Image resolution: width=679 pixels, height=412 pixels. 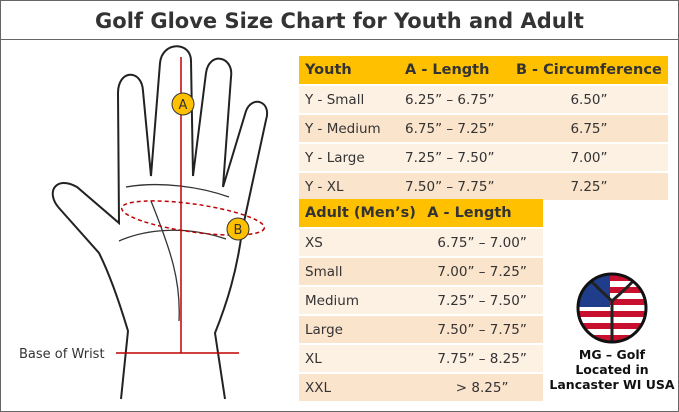 I want to click on marker-b: B, so click(x=238, y=230).